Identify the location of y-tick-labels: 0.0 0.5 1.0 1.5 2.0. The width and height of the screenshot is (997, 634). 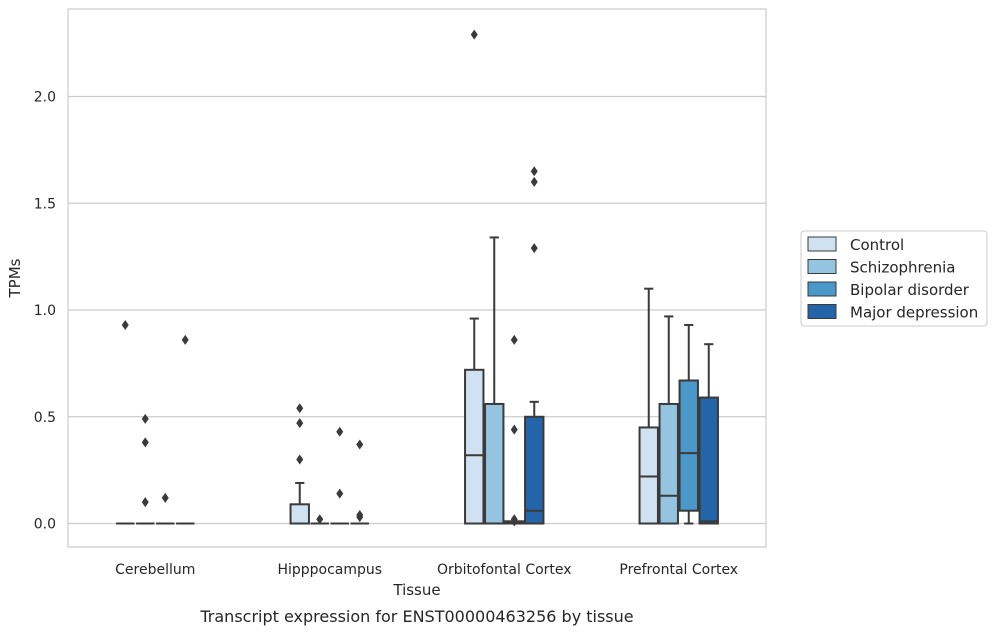
(45, 311).